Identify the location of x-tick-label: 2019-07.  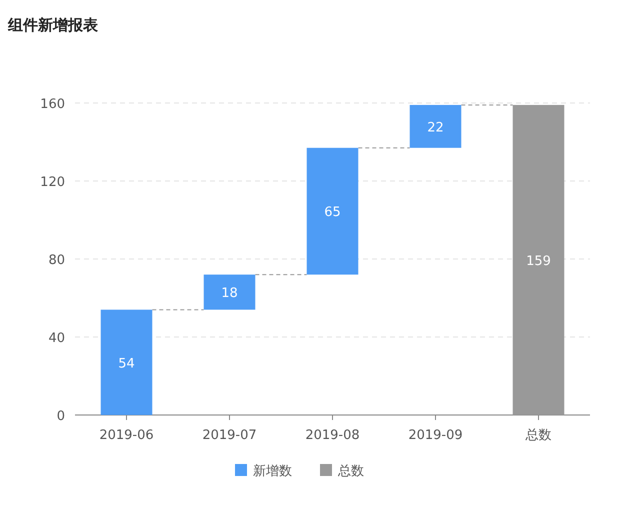
(229, 435).